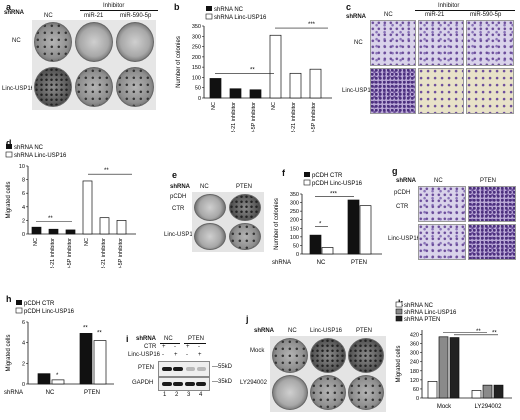 This screenshot has width=520, height=420. I want to click on chart-k-ytick-label-2: 120, so click(414, 381).